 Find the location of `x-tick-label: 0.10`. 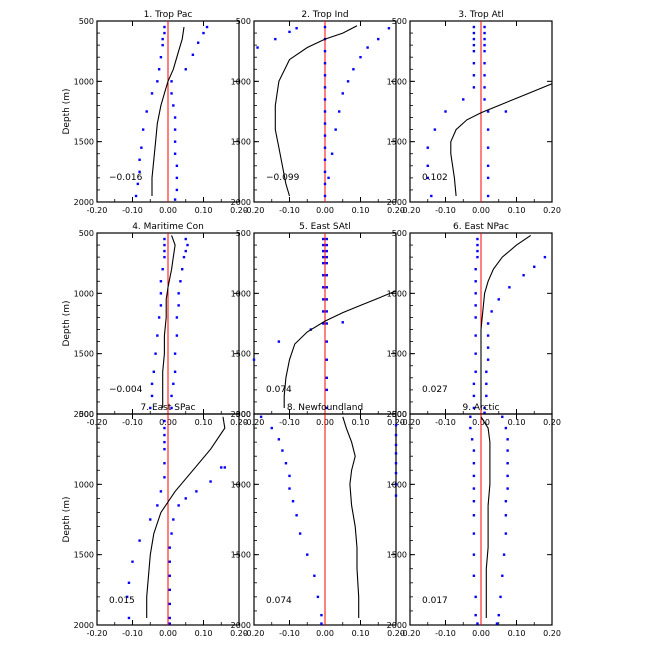

x-tick-label: 0.10 is located at coordinates (204, 210).